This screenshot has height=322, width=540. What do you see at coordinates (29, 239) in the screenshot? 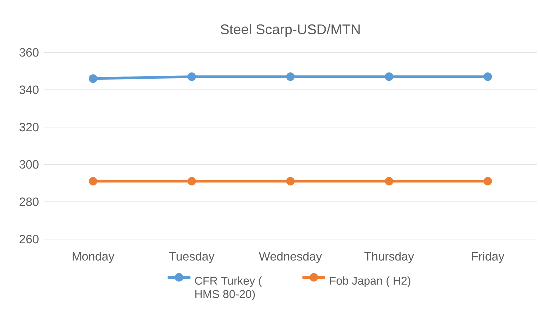
I see `y-tick-label: 260` at bounding box center [29, 239].